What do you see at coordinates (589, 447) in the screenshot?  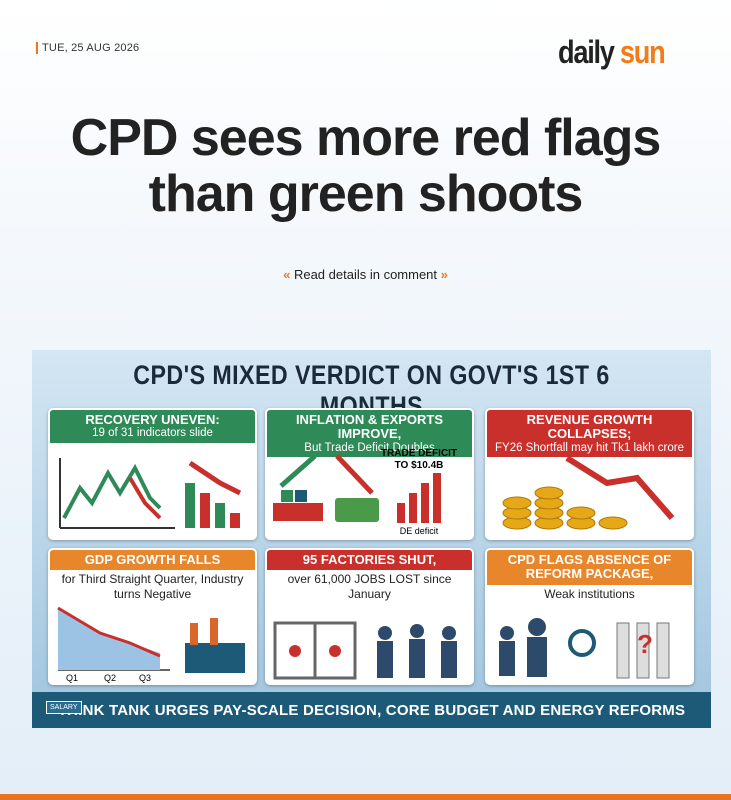 I see `panel-subtitle: FY26 Shortfall may hit Tk1 lakh crore` at bounding box center [589, 447].